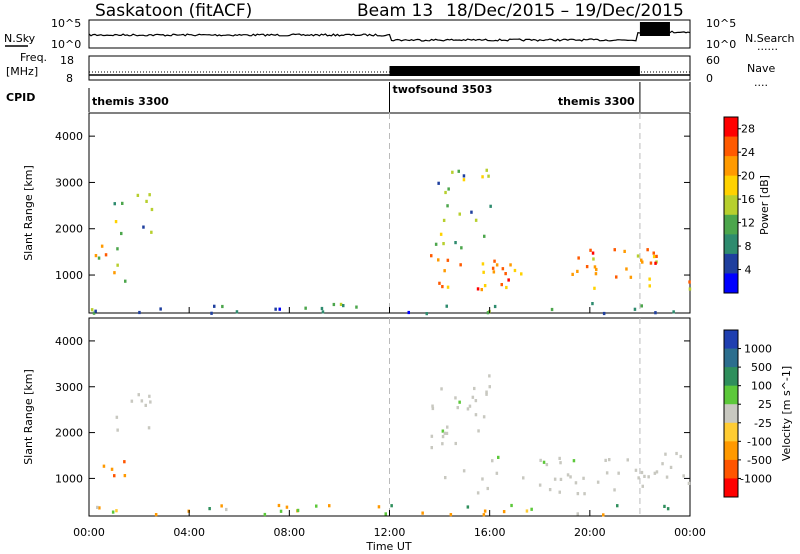 The height and width of the screenshot is (554, 800). What do you see at coordinates (173, 11) in the screenshot?
I see `station-title: Saskatoon (fitACF)` at bounding box center [173, 11].